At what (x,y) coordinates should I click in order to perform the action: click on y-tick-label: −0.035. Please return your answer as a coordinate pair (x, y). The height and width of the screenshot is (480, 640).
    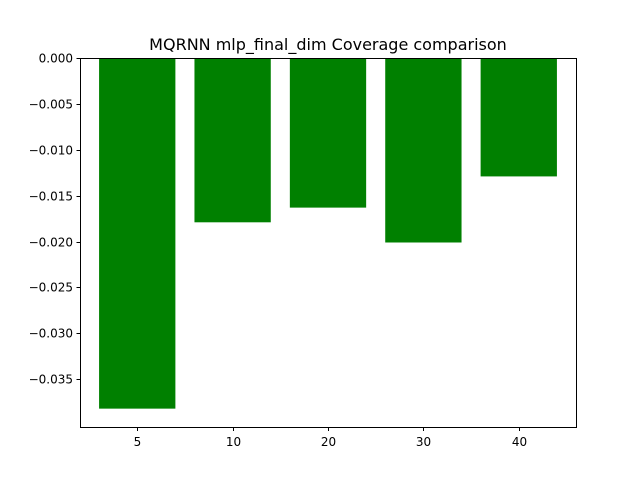
    Looking at the image, I should click on (51, 380).